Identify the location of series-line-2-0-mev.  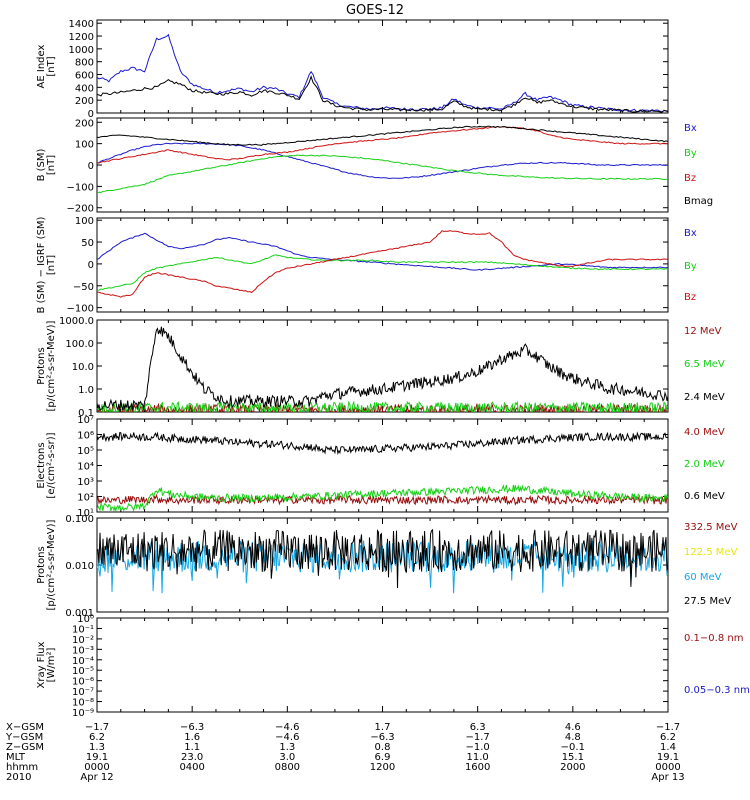
(382, 498).